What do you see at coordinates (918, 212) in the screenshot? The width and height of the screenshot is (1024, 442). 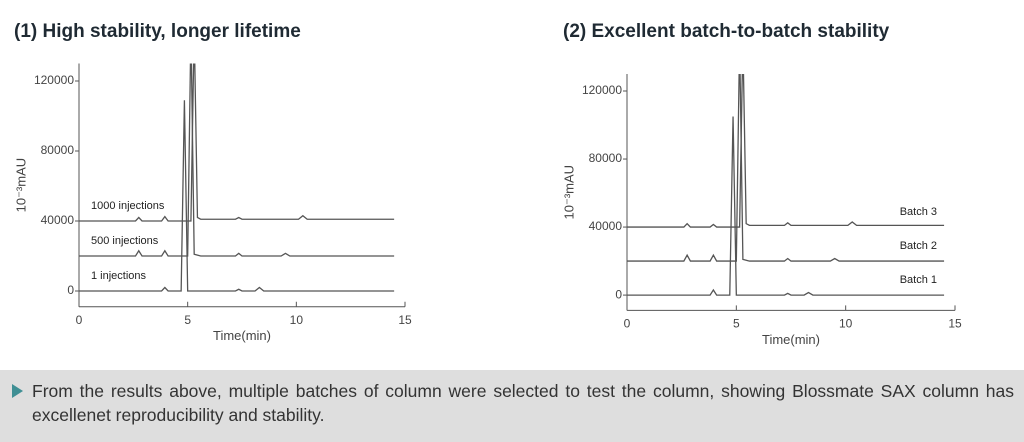 I see `series-label: Batch 3` at bounding box center [918, 212].